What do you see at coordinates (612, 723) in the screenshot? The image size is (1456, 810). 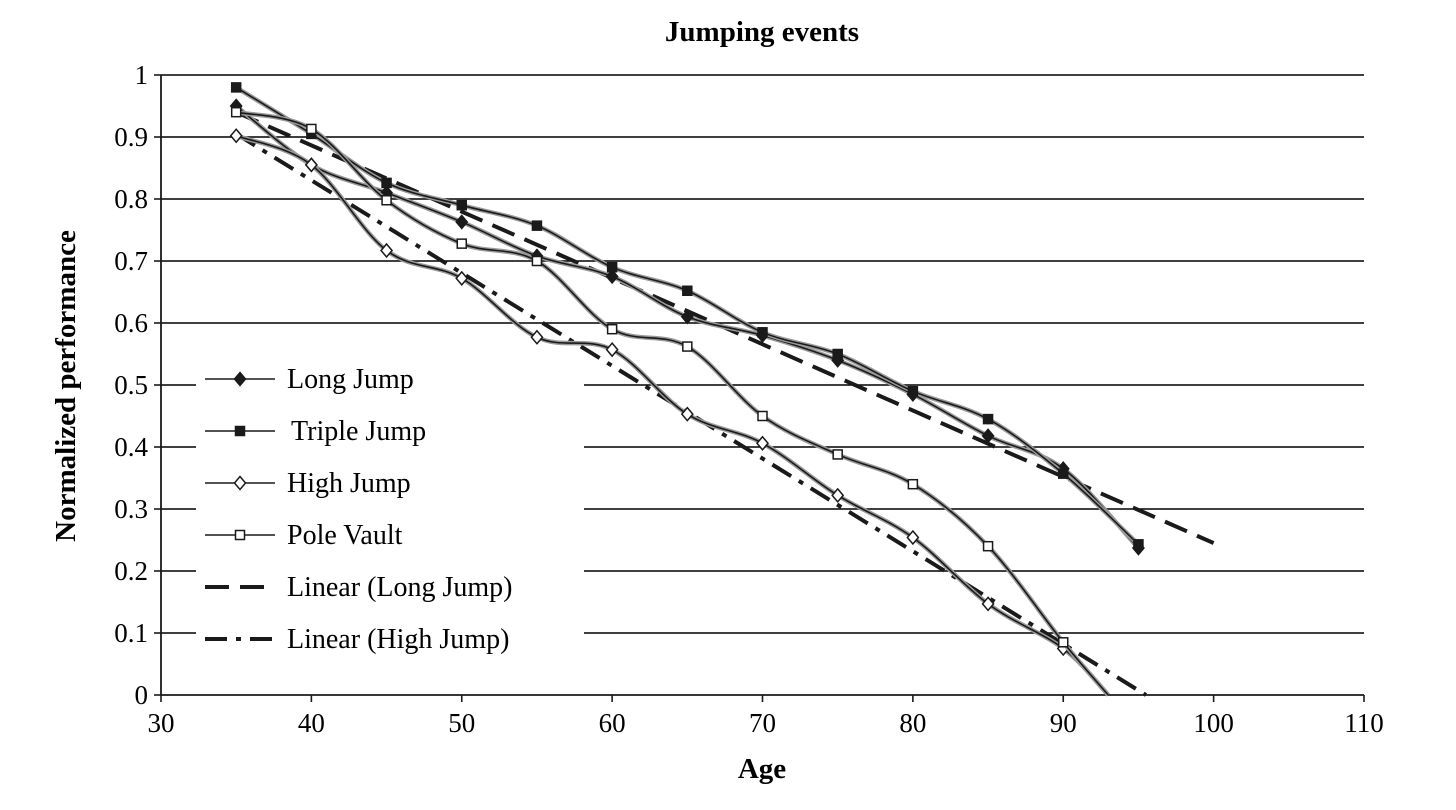 I see `x-tick-label-60: 60` at bounding box center [612, 723].